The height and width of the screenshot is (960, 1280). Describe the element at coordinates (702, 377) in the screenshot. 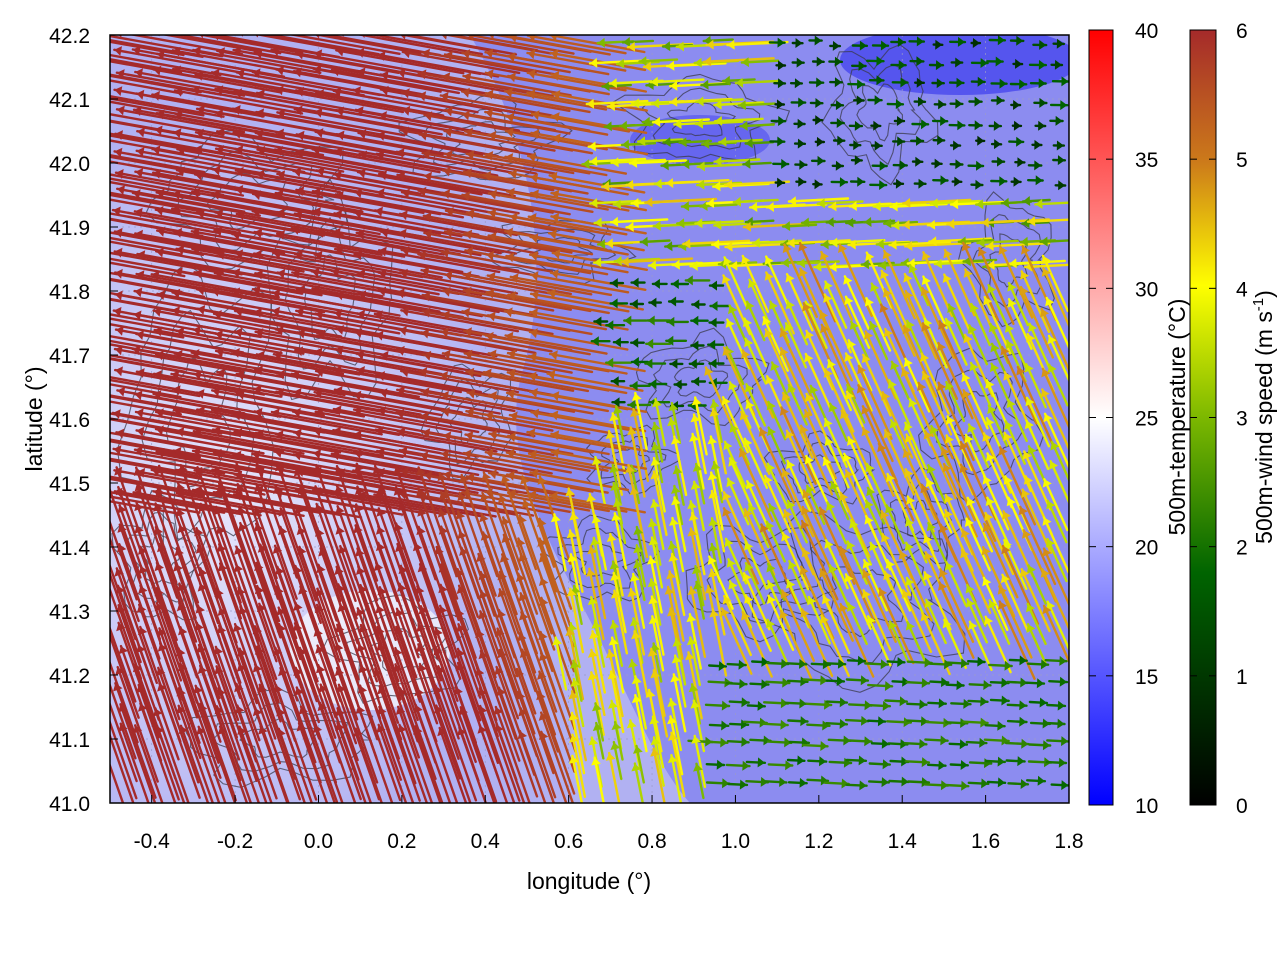

I see `terrain-contour` at that location.